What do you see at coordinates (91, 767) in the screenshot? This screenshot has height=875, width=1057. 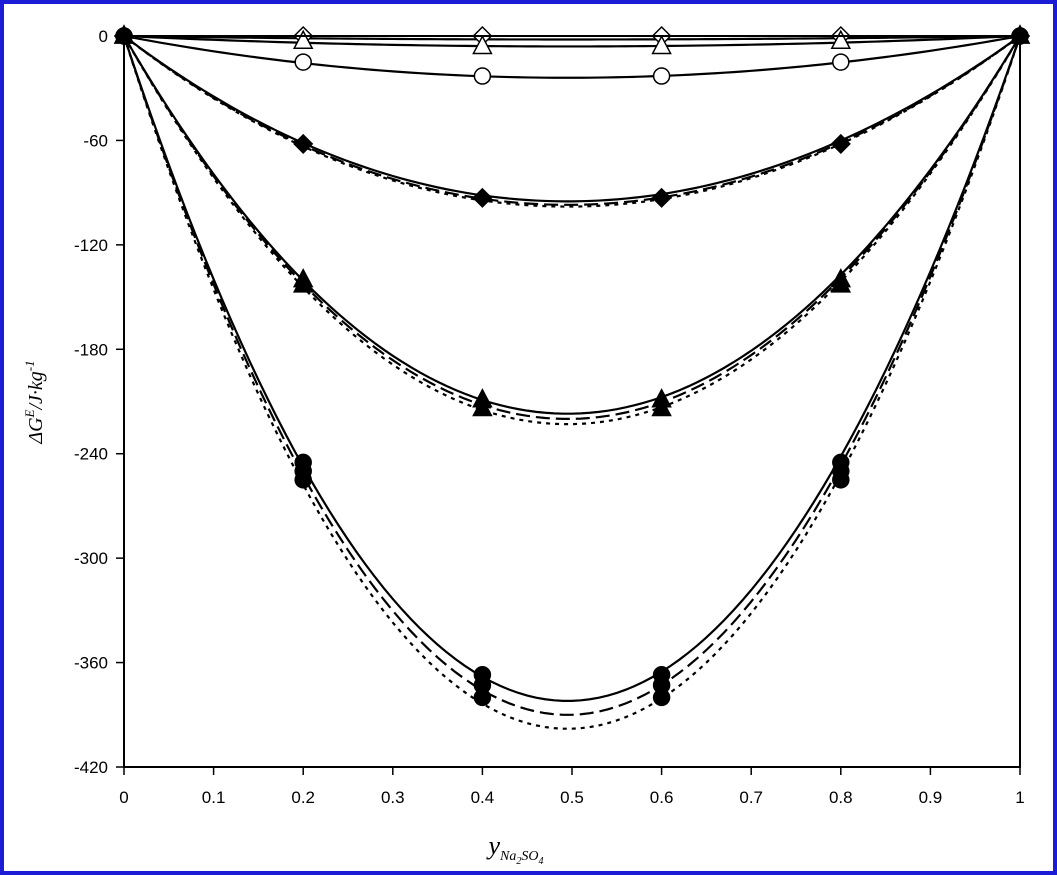 I see `y-tick-label: -420` at bounding box center [91, 767].